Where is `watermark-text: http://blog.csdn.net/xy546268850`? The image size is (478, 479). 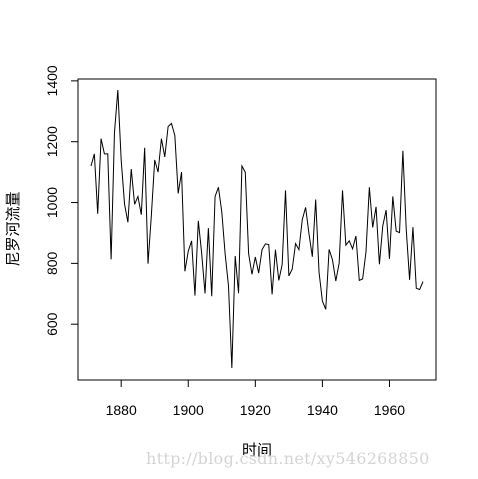 watermark-text: http://blog.csdn.net/xy546268850 is located at coordinates (288, 458).